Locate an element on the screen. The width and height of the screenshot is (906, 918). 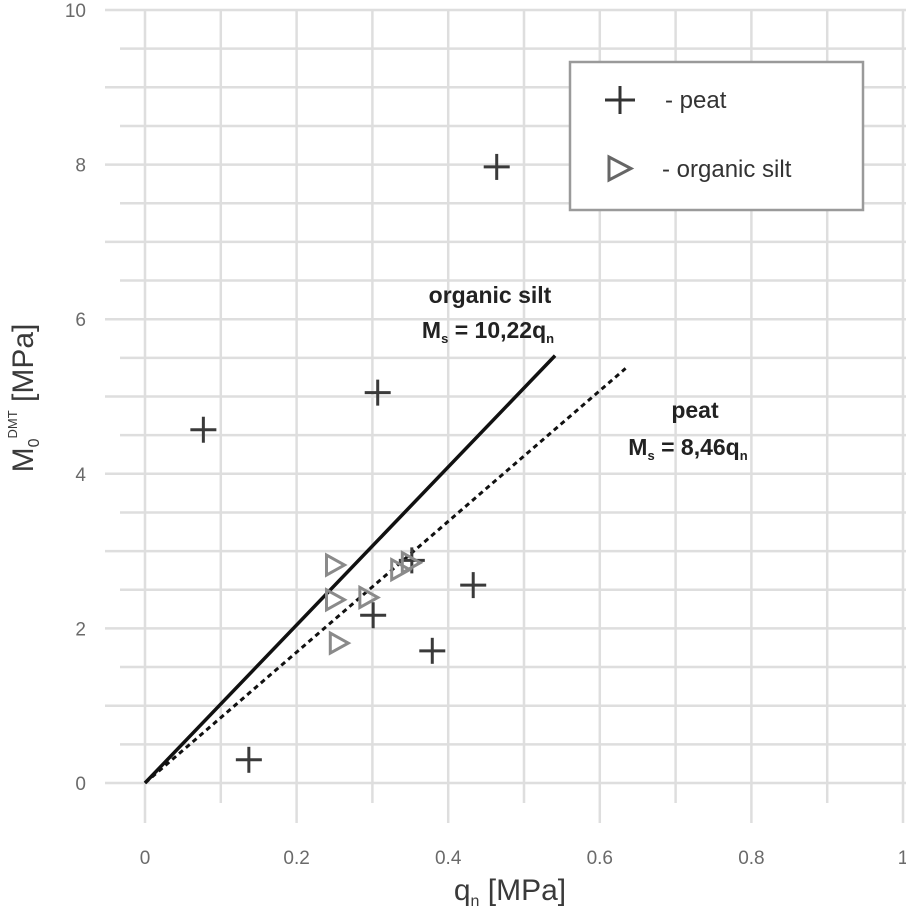
legend: - peat - organic silt is located at coordinates (716, 136).